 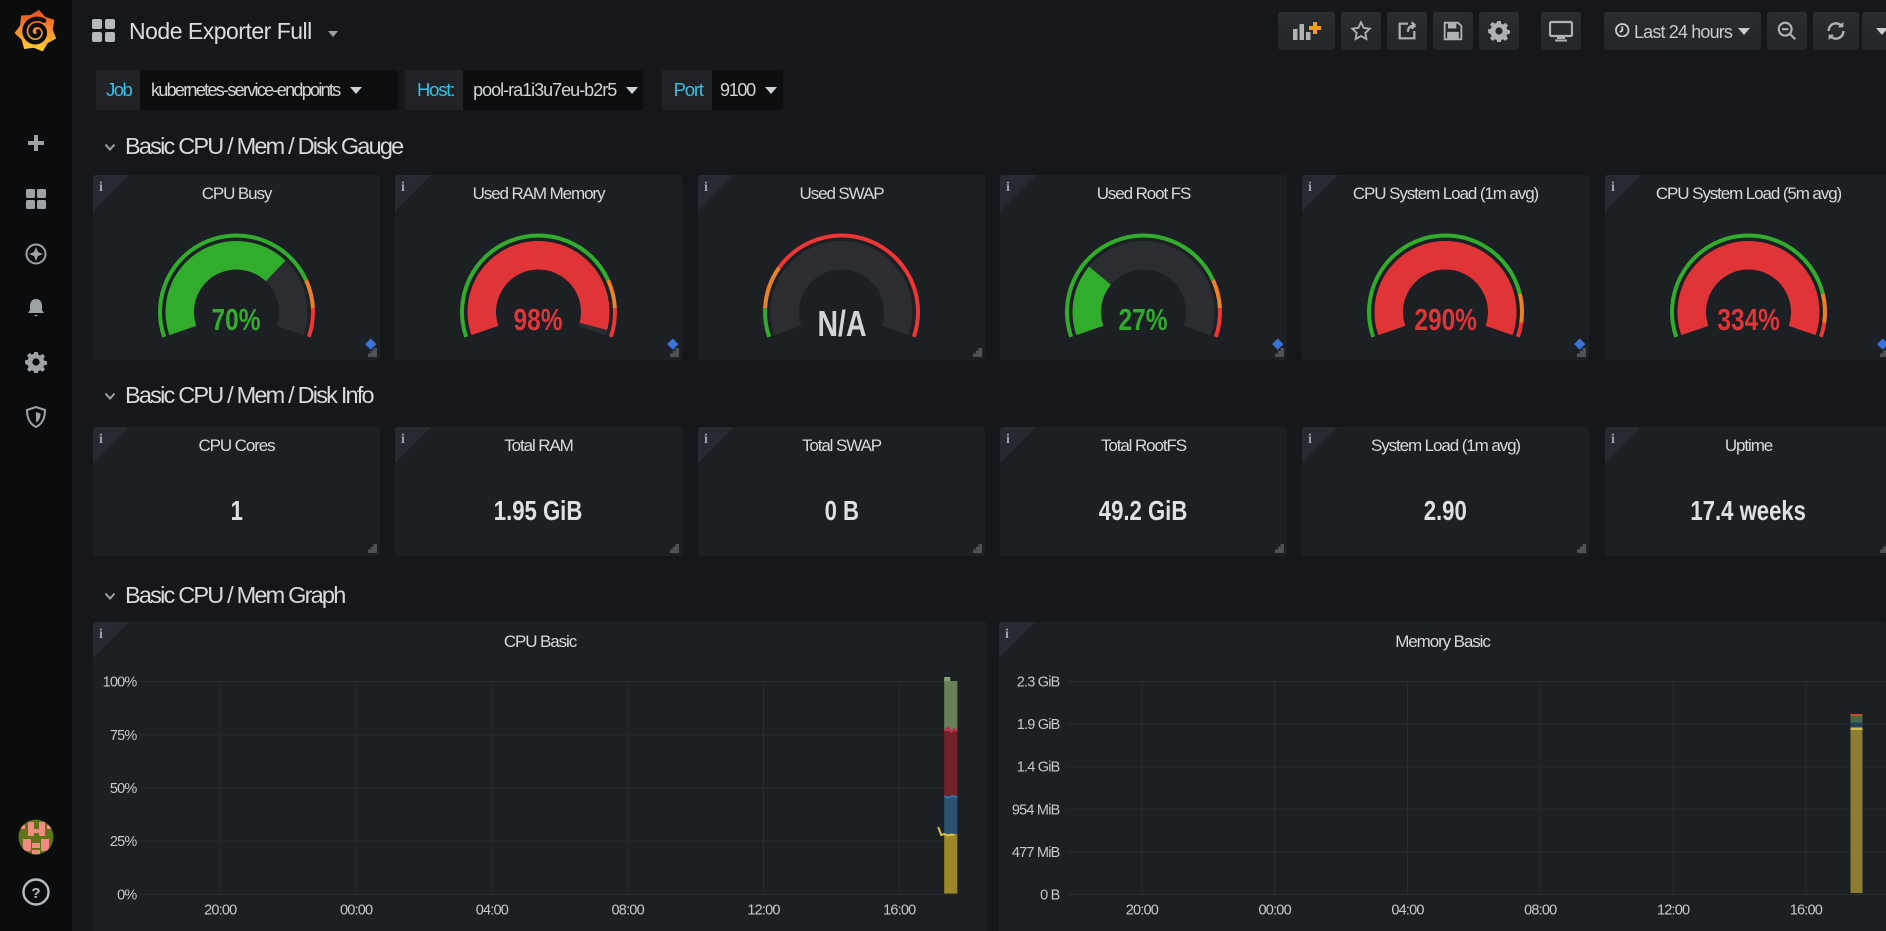 I want to click on svg-text: 75%, so click(x=124, y=736).